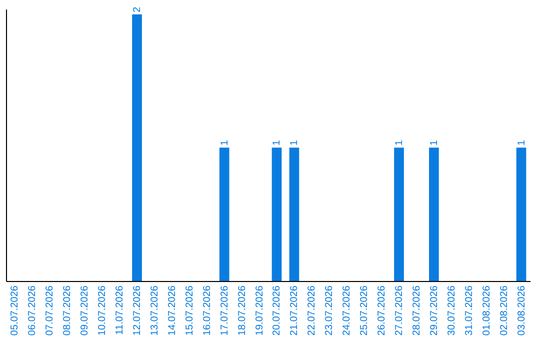 The image size is (540, 340). What do you see at coordinates (207, 310) in the screenshot?
I see `x-tick-label: 16.07.2026` at bounding box center [207, 310].